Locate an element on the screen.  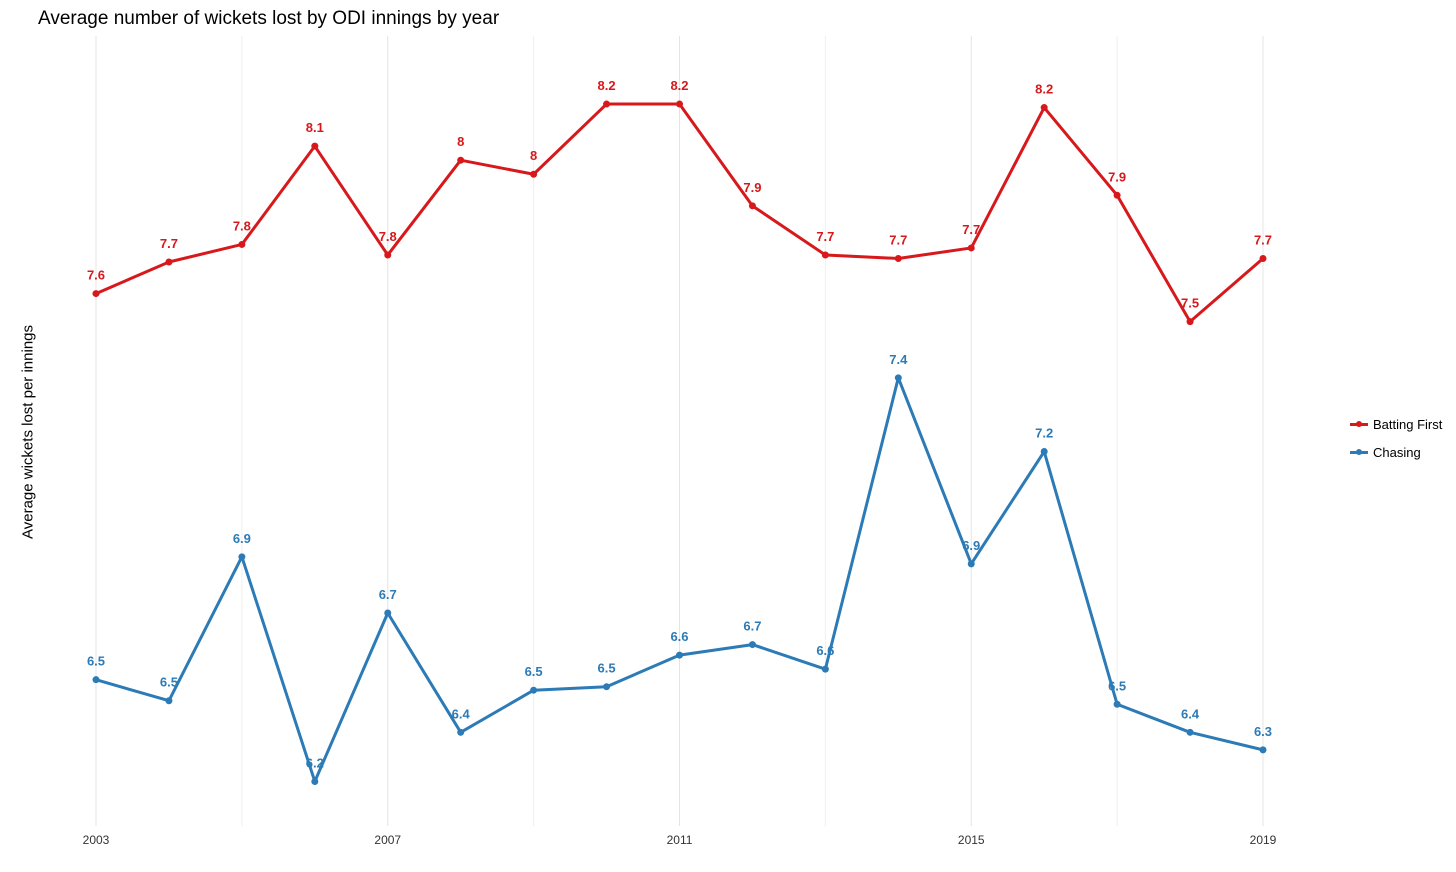
data-label-chasing-2013: 6.6 is located at coordinates (825, 650).